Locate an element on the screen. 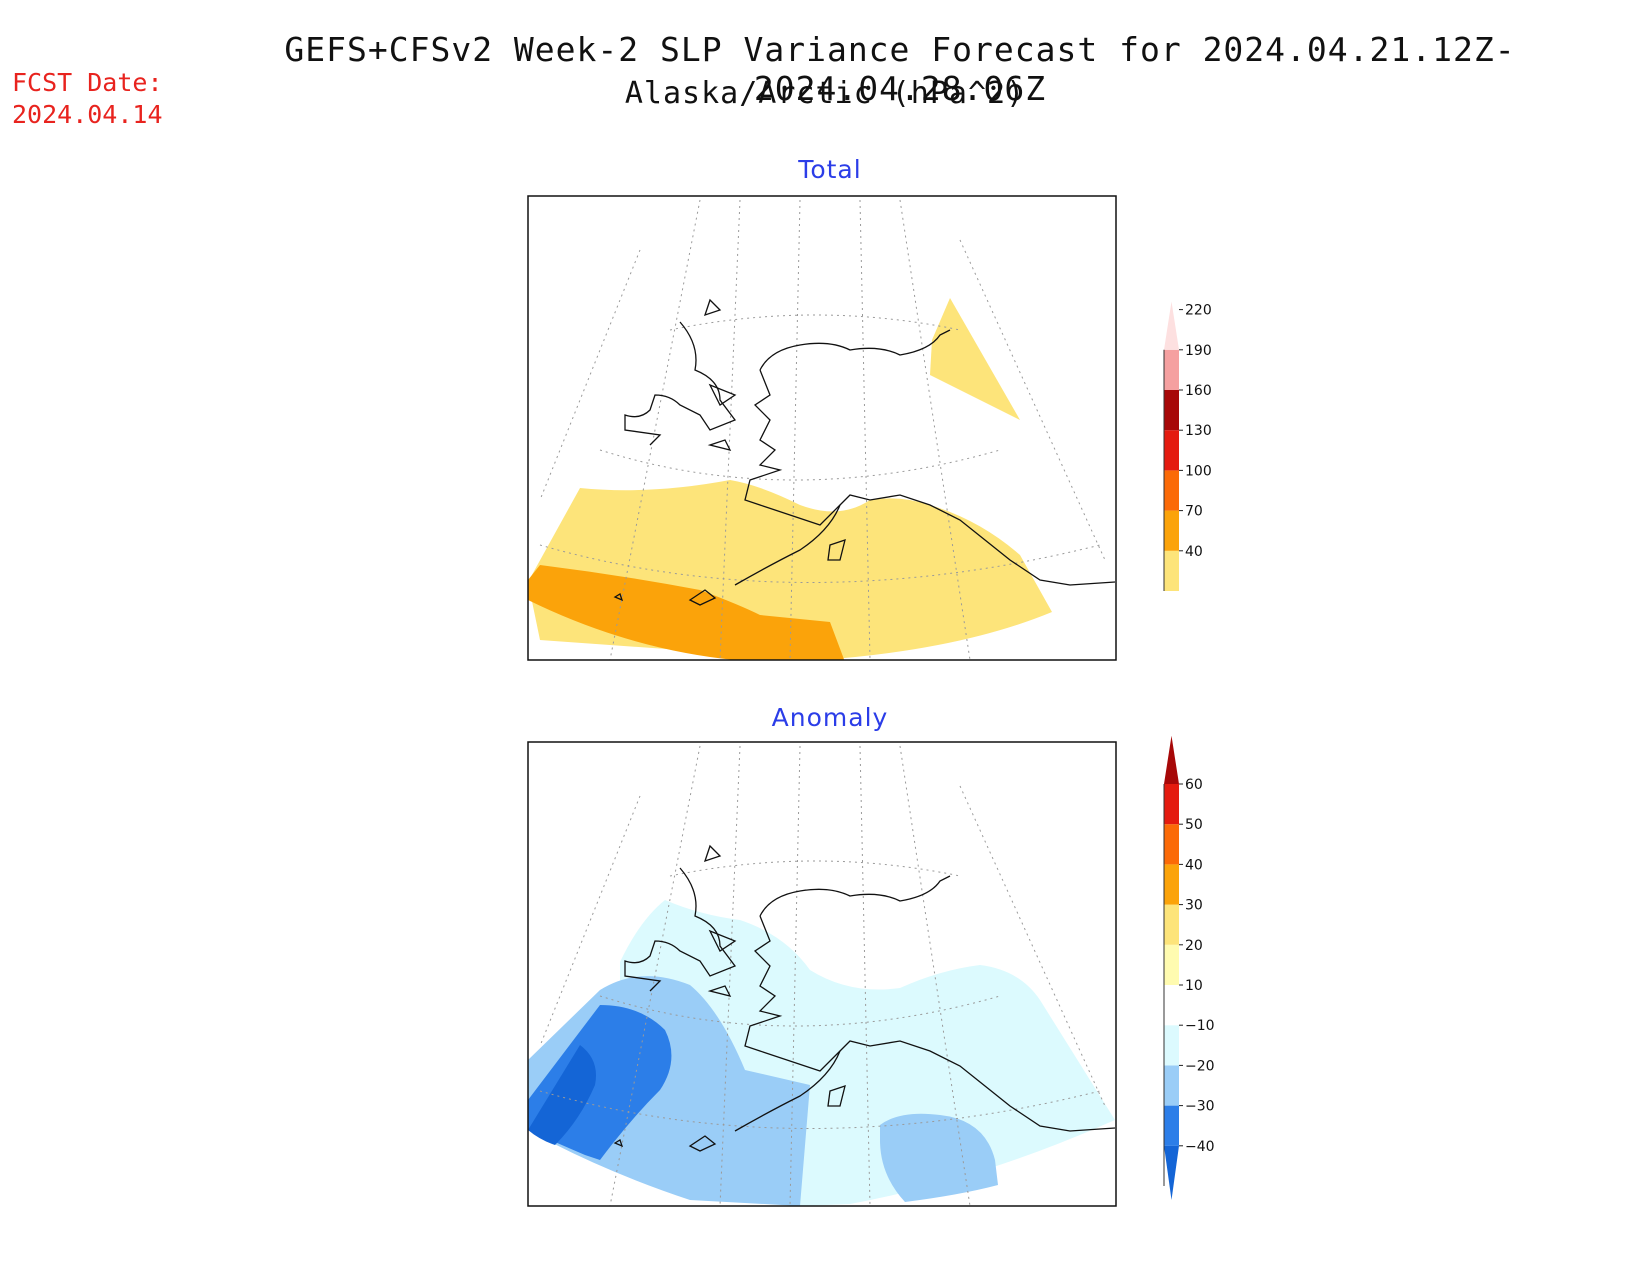 The height and width of the screenshot is (1275, 1650). total-frame is located at coordinates (822, 428).